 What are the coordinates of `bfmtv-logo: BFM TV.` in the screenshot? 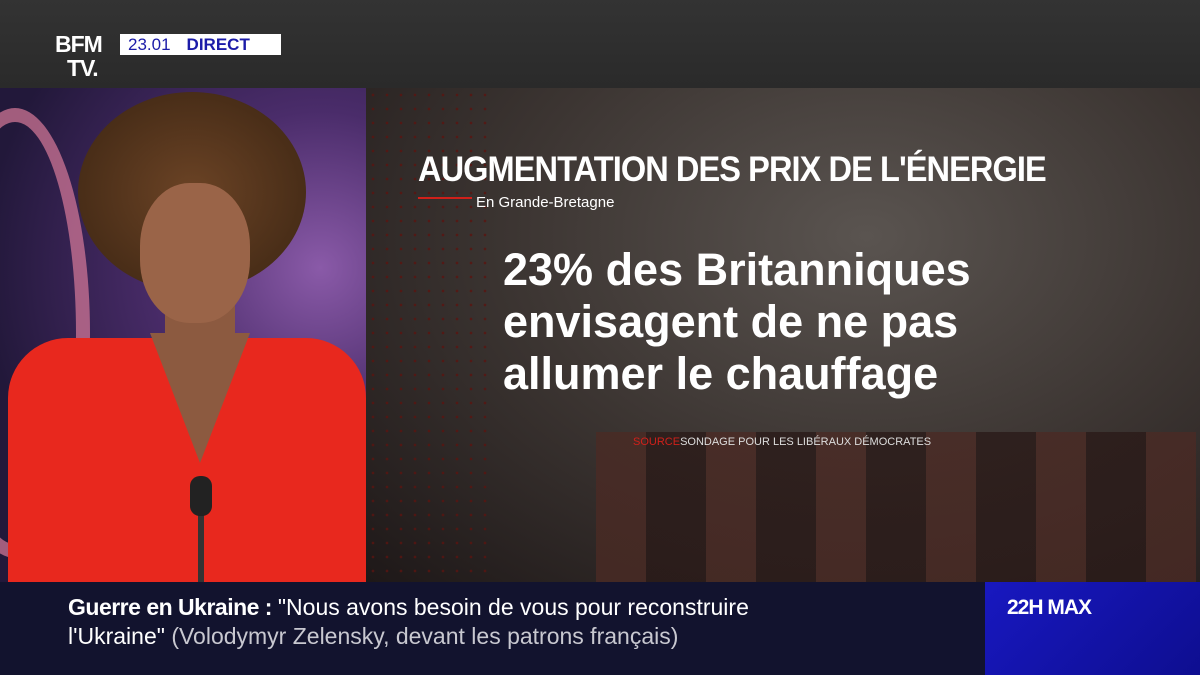 It's located at (79, 56).